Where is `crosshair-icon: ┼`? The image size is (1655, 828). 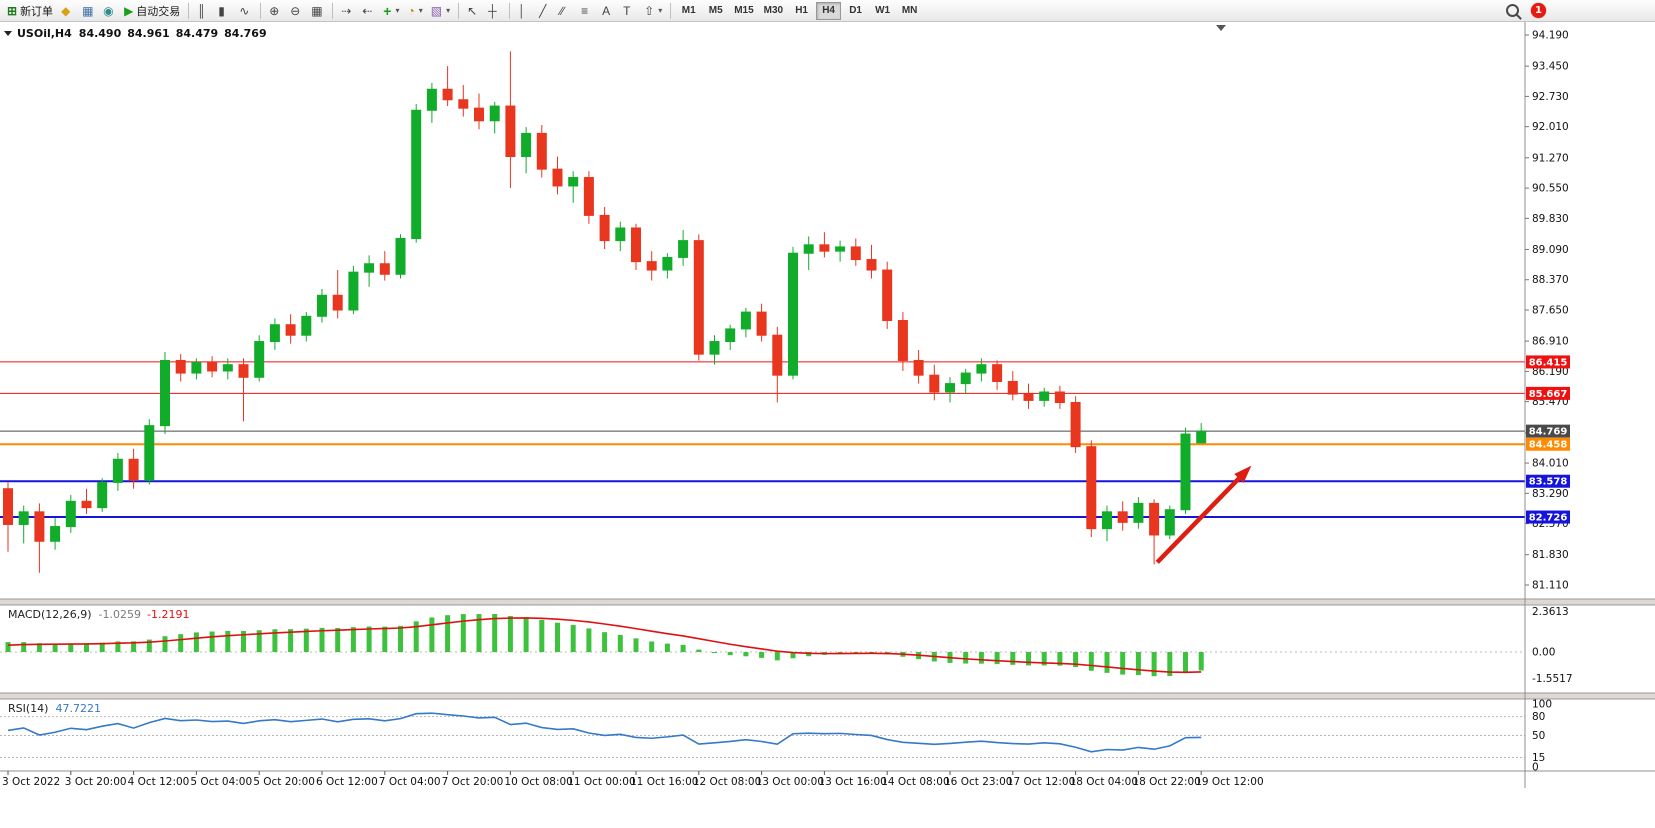 crosshair-icon: ┼ is located at coordinates (492, 10).